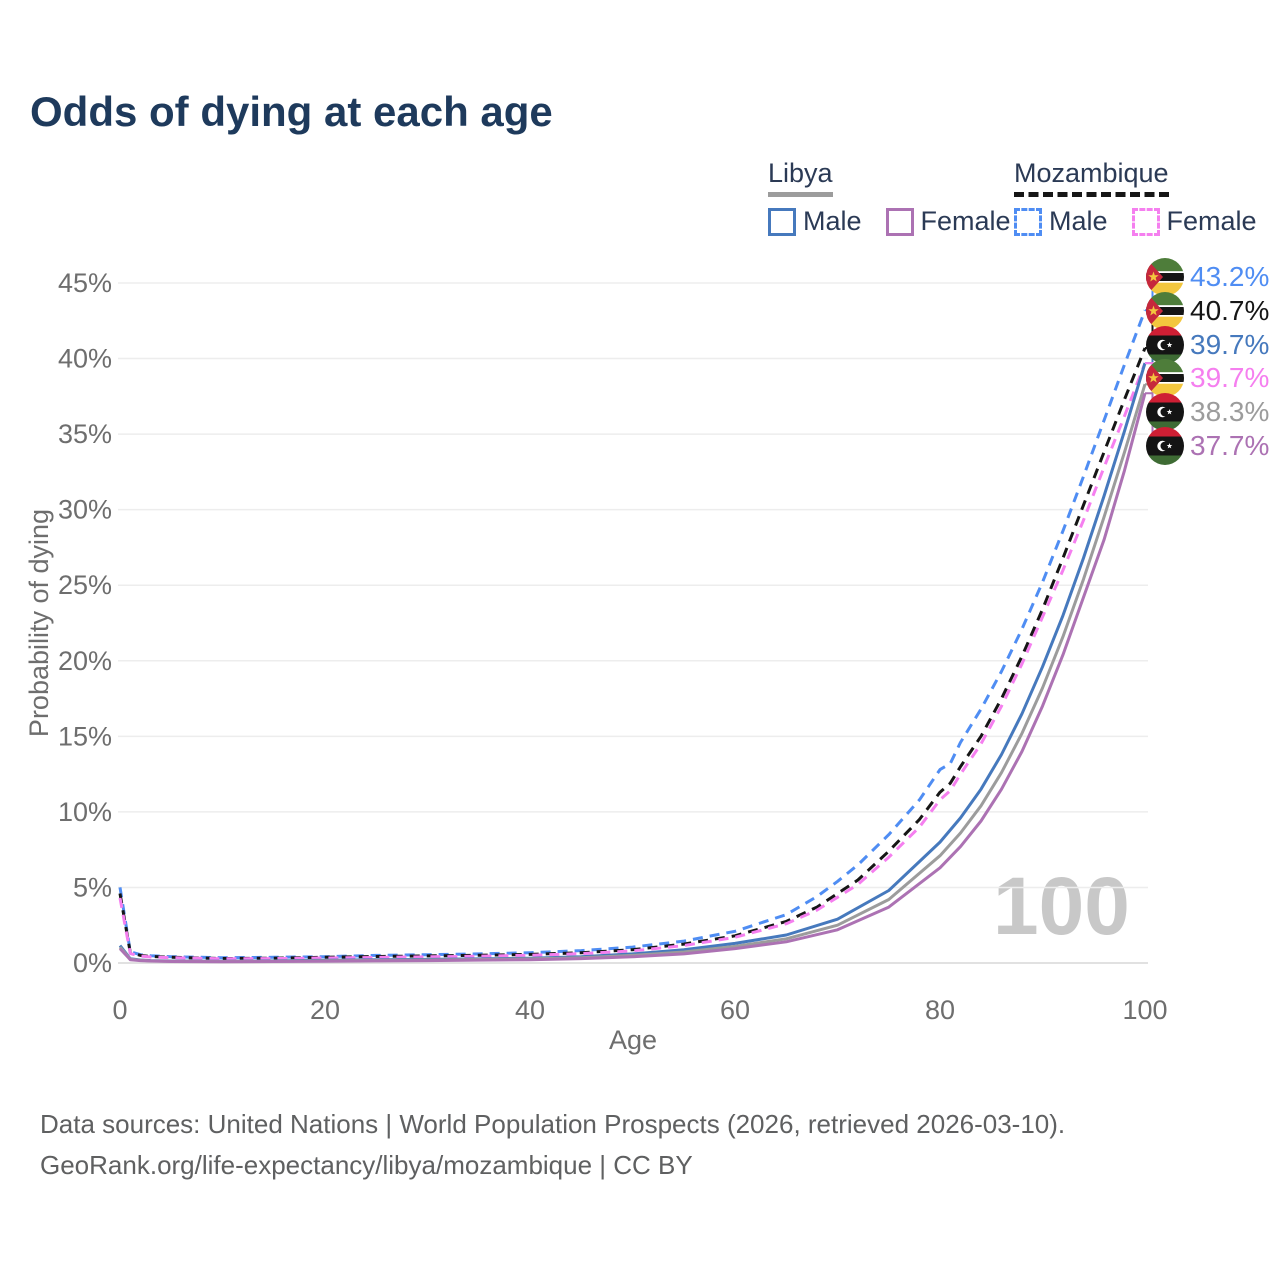  What do you see at coordinates (1061, 906) in the screenshot?
I see `age-counter-watermark: 100` at bounding box center [1061, 906].